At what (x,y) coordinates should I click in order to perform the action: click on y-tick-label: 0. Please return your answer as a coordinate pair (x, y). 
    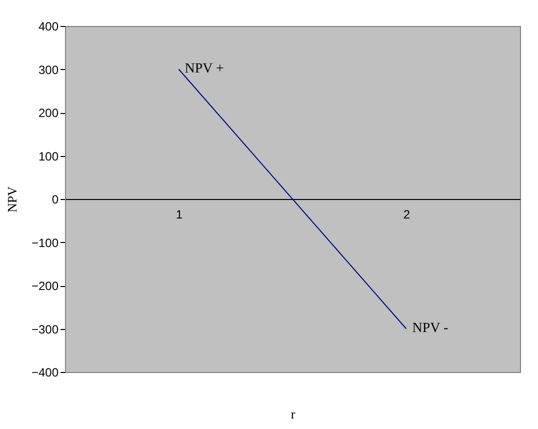
    Looking at the image, I should click on (55, 199).